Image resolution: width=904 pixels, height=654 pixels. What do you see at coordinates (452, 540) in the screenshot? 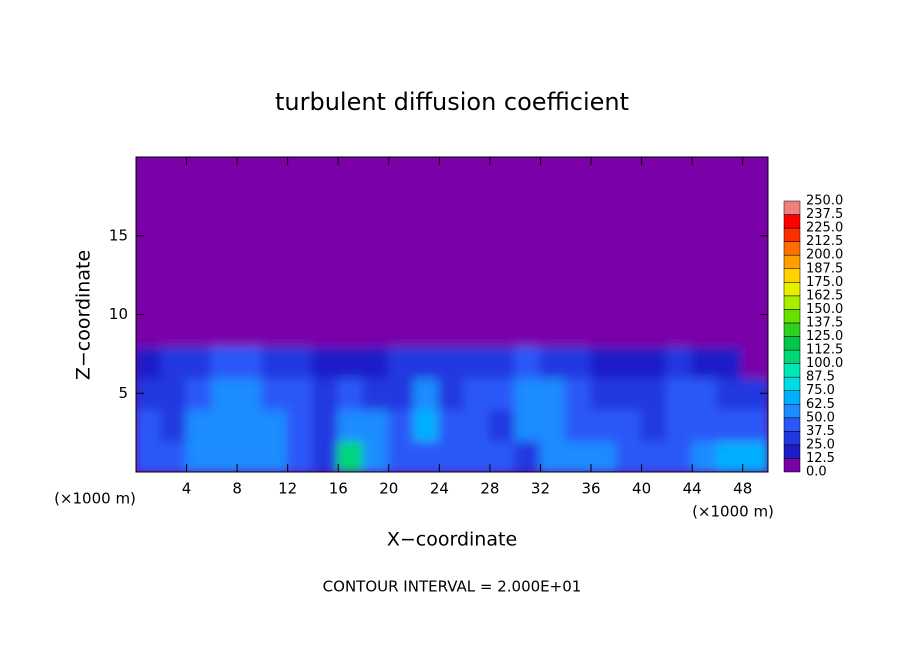
I see `x-axis-label: X−coordinate` at bounding box center [452, 540].